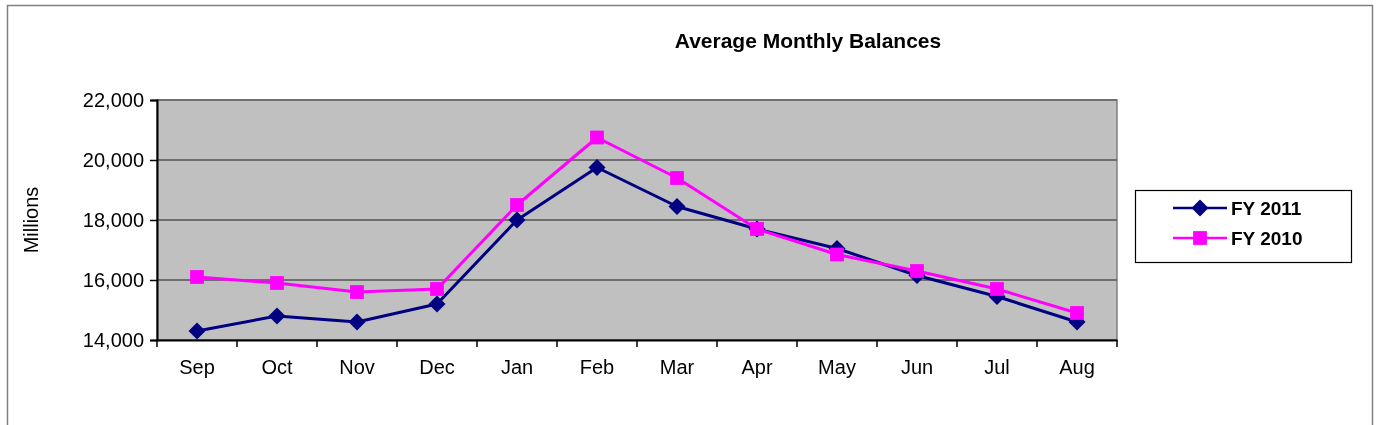 The image size is (1381, 425). What do you see at coordinates (113, 99) in the screenshot?
I see `y-tick-label: 22,000` at bounding box center [113, 99].